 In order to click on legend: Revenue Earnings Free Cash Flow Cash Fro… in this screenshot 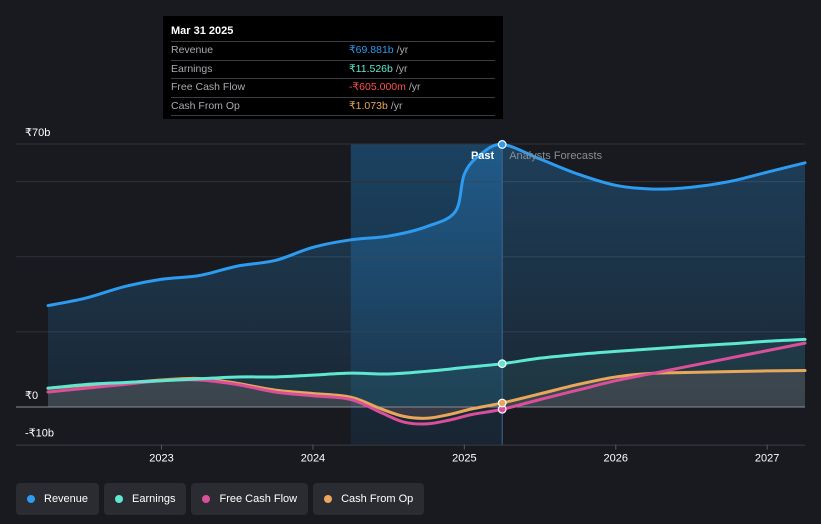, I will do `click(220, 499)`.